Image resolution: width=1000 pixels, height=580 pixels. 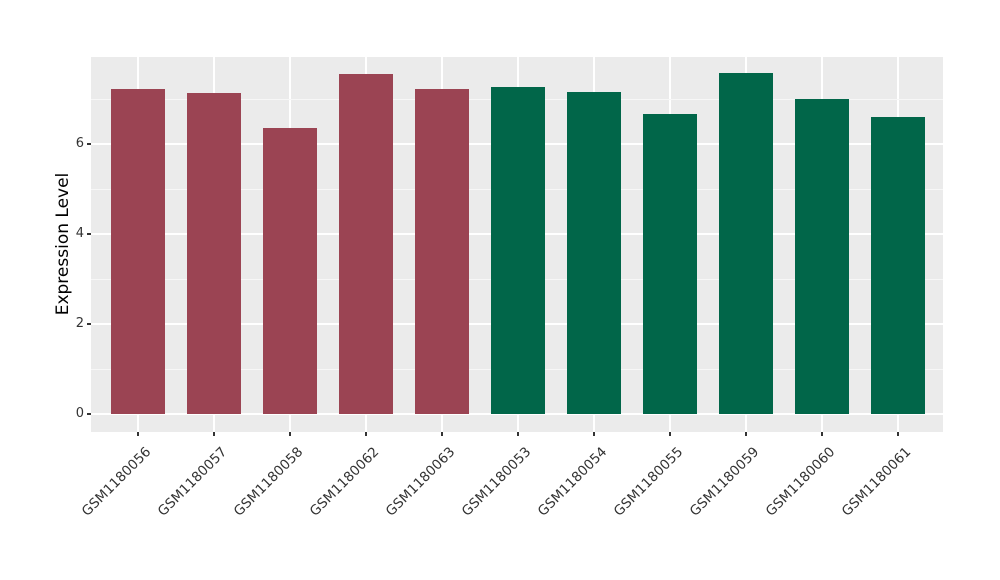 What do you see at coordinates (517, 414) in the screenshot?
I see `gridline-major-y` at bounding box center [517, 414].